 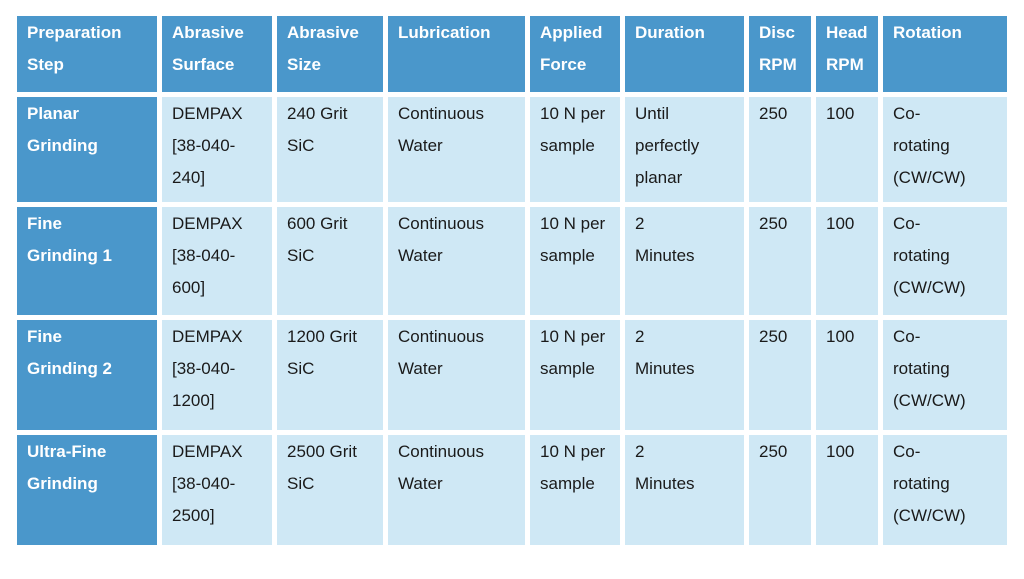 I want to click on cell-abrasive-surface: DEMPAX [38-040- 1200], so click(x=217, y=375).